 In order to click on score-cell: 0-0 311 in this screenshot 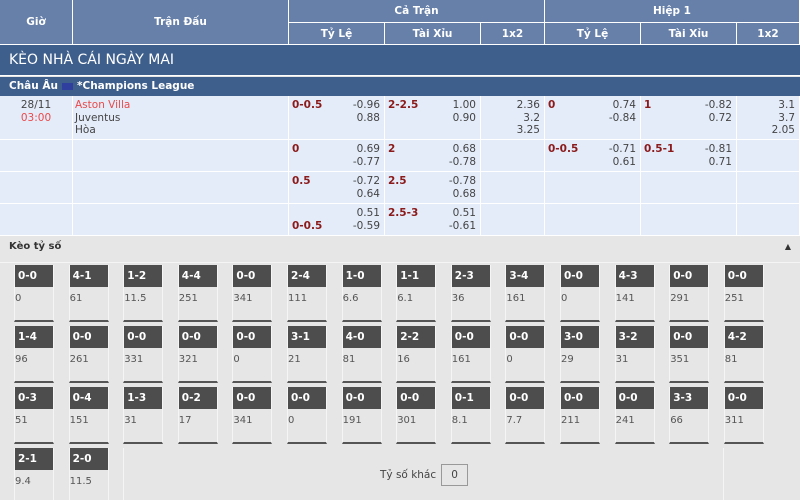, I will do `click(743, 415)`.